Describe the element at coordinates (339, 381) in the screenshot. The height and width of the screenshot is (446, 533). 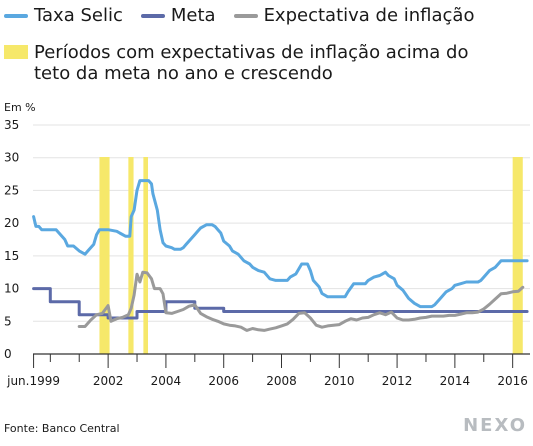
I see `x-tick-label: 2010` at that location.